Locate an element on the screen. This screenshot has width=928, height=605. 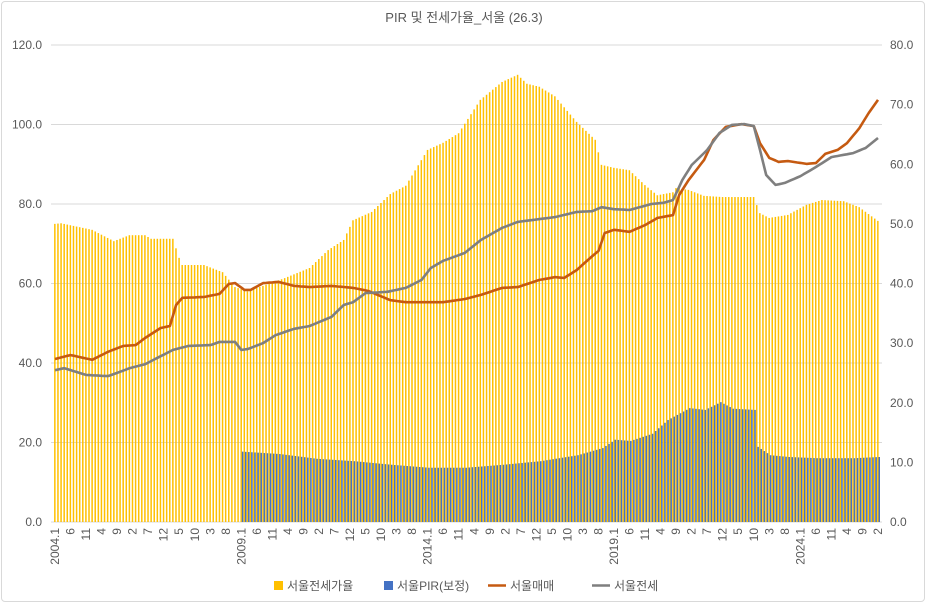
x-tick-label: 6 is located at coordinates (71, 531).